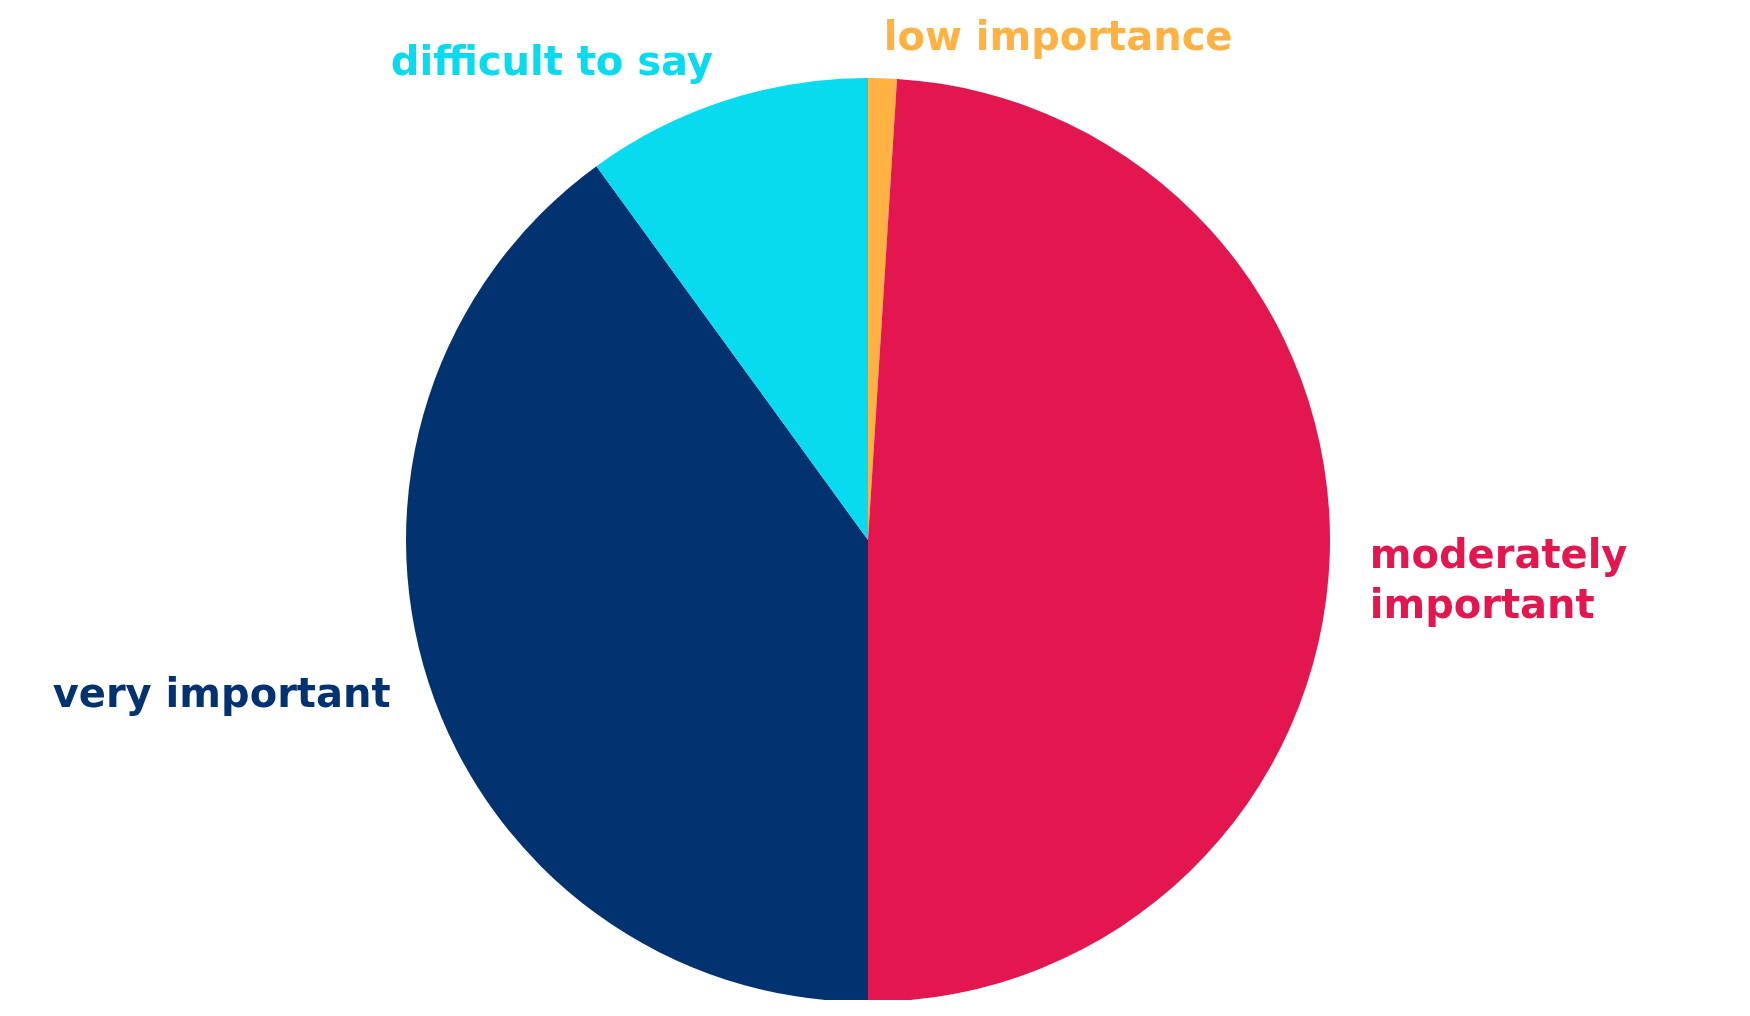  What do you see at coordinates (221, 693) in the screenshot?
I see `slice-label: very important` at bounding box center [221, 693].